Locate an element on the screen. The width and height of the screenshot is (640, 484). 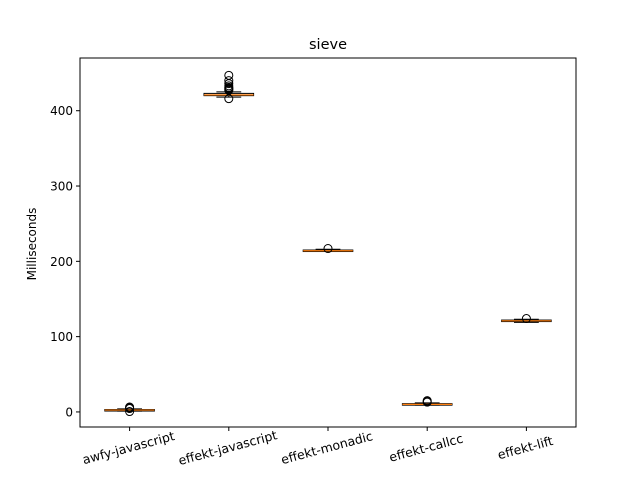
y-tick-label: 100 is located at coordinates (61, 337).